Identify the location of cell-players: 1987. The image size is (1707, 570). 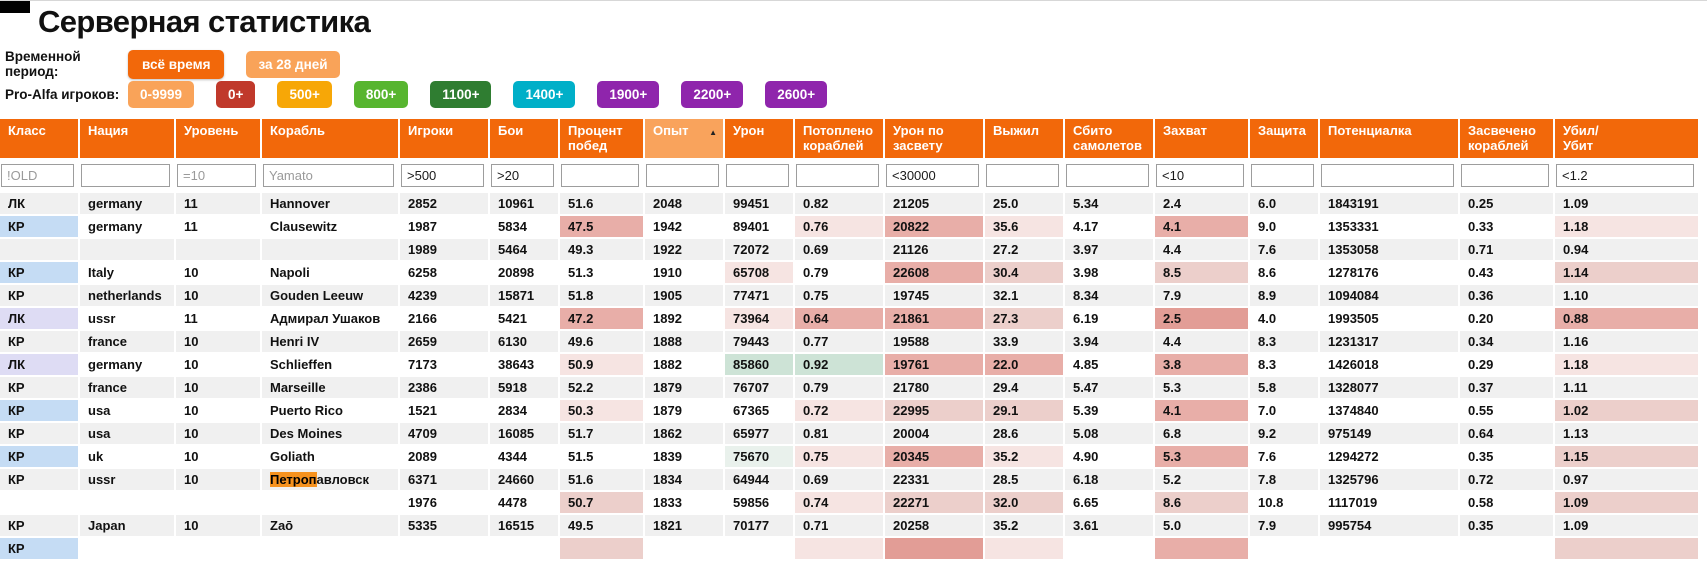
(445, 227).